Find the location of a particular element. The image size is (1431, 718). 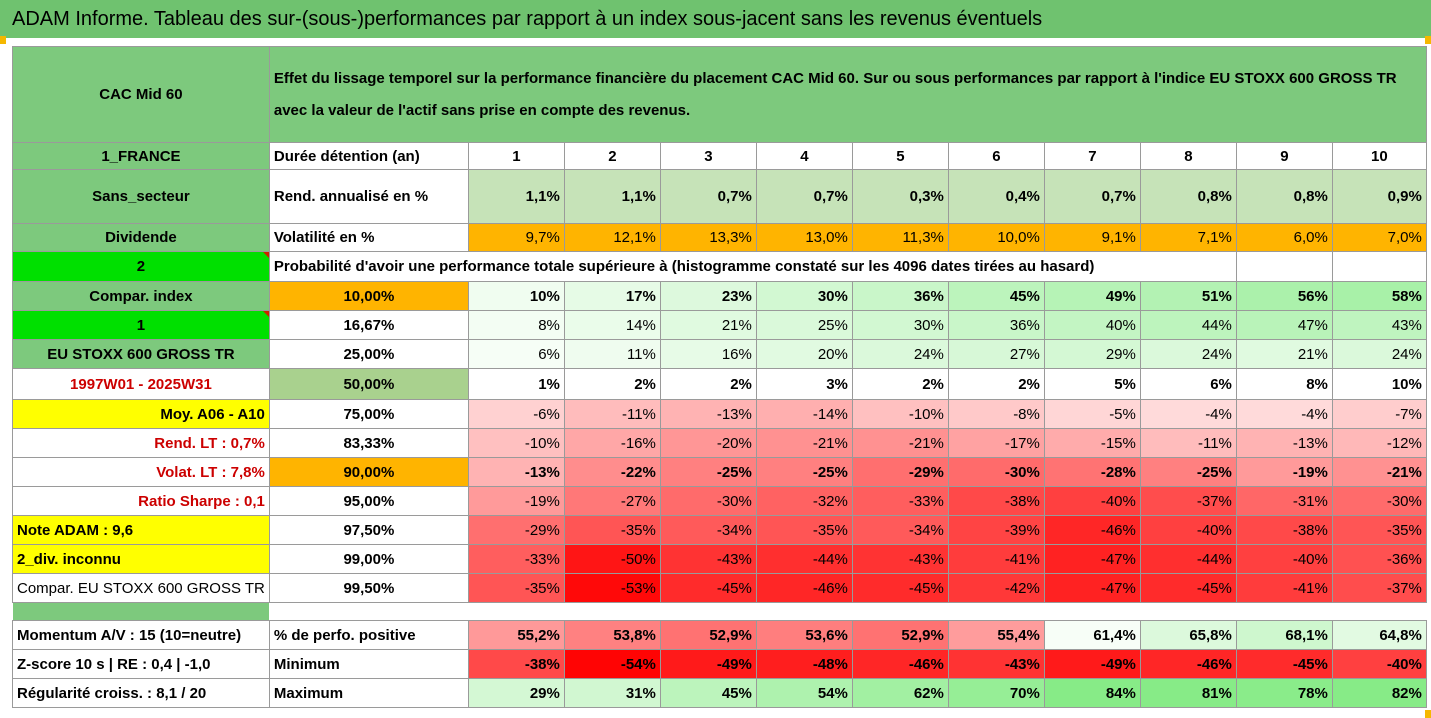

stat-cell: -46% is located at coordinates (900, 664).